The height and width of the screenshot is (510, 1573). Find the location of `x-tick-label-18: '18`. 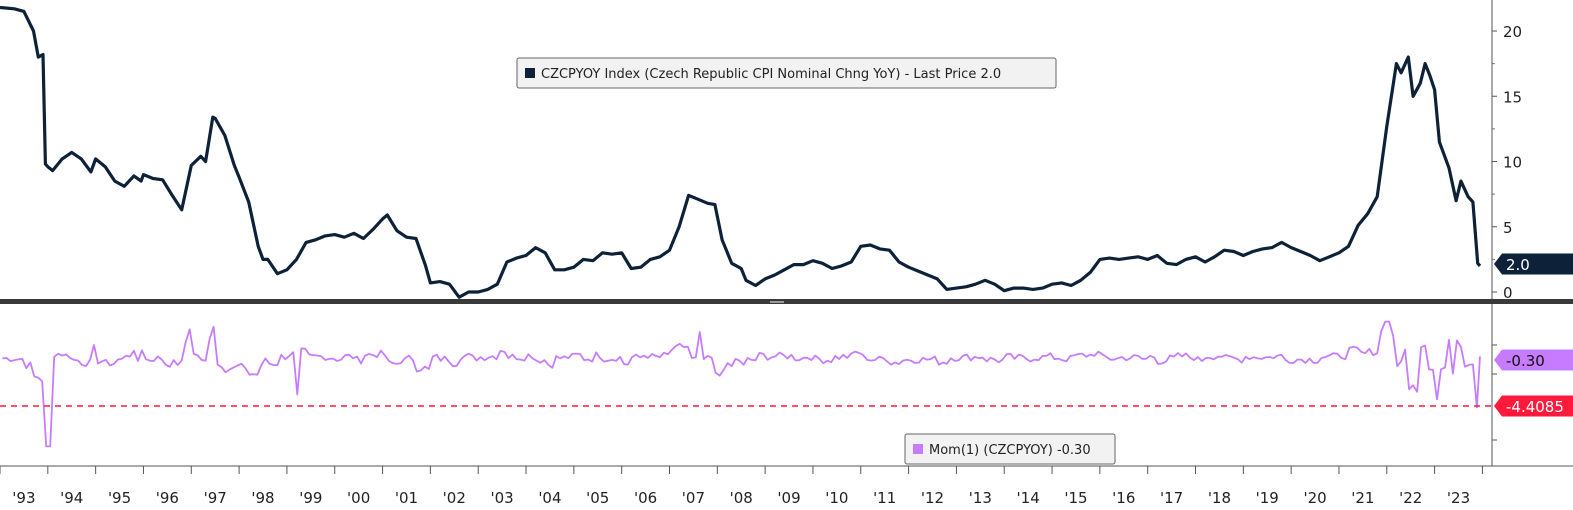

x-tick-label-18: '18 is located at coordinates (1219, 498).